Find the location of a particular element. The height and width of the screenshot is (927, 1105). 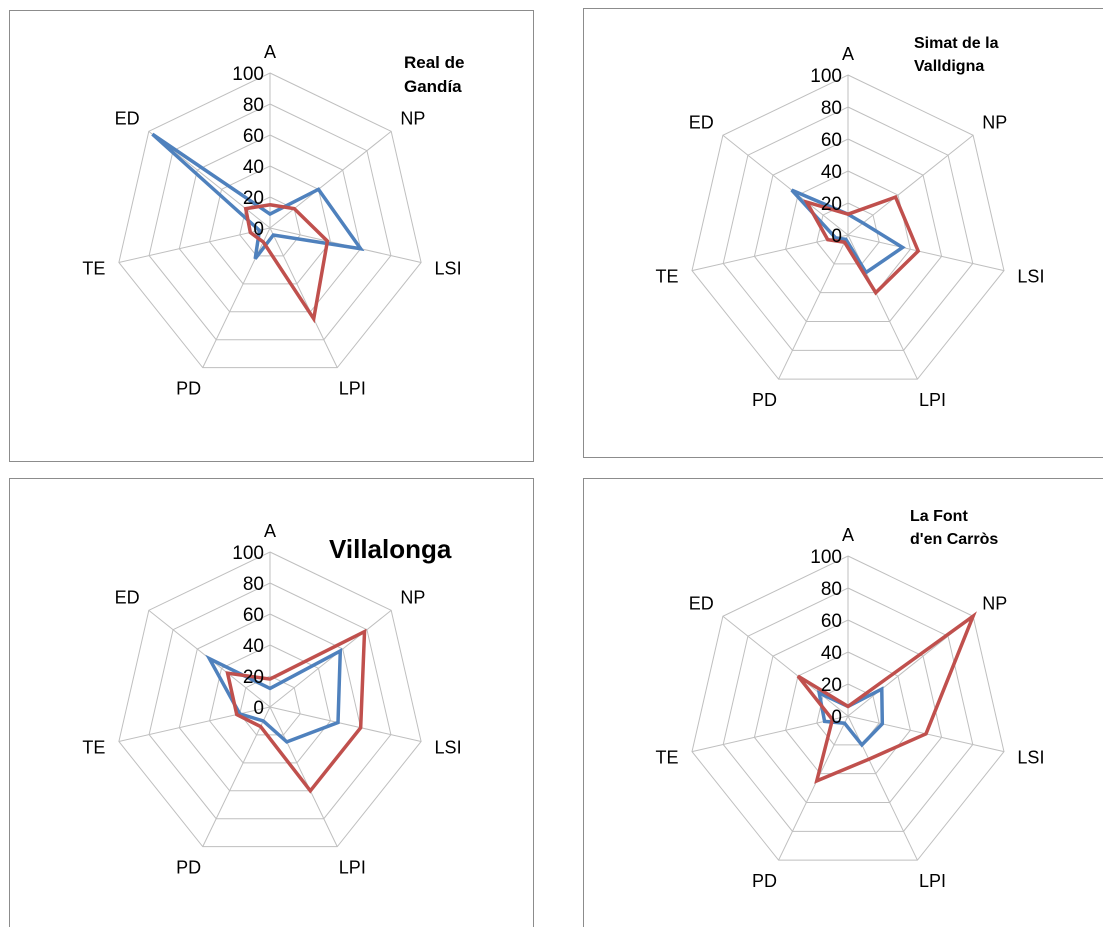

chart-title: Valldigna is located at coordinates (949, 66).